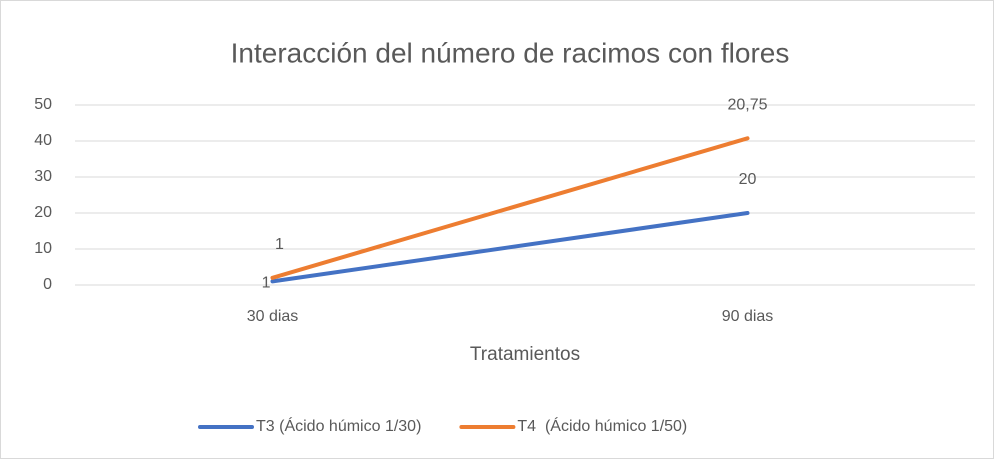 Image resolution: width=994 pixels, height=464 pixels. Describe the element at coordinates (525, 354) in the screenshot. I see `x-axis-title: Tratamientos` at that location.